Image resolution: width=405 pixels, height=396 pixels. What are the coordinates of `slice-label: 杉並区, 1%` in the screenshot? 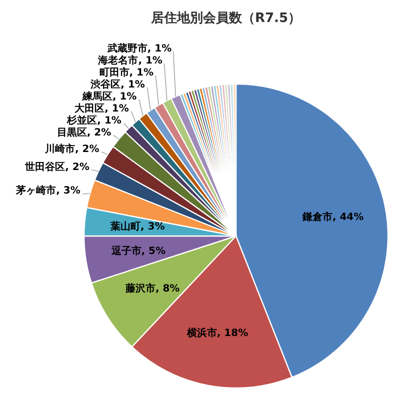 It's located at (94, 120).